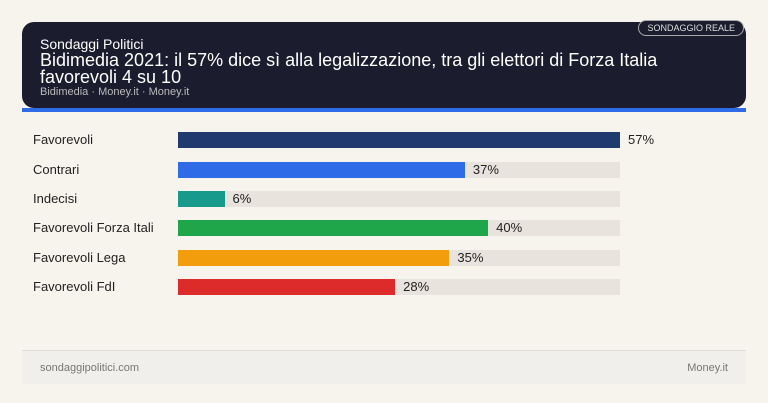 The image size is (768, 403). What do you see at coordinates (242, 198) in the screenshot?
I see `value-label: 6%` at bounding box center [242, 198].